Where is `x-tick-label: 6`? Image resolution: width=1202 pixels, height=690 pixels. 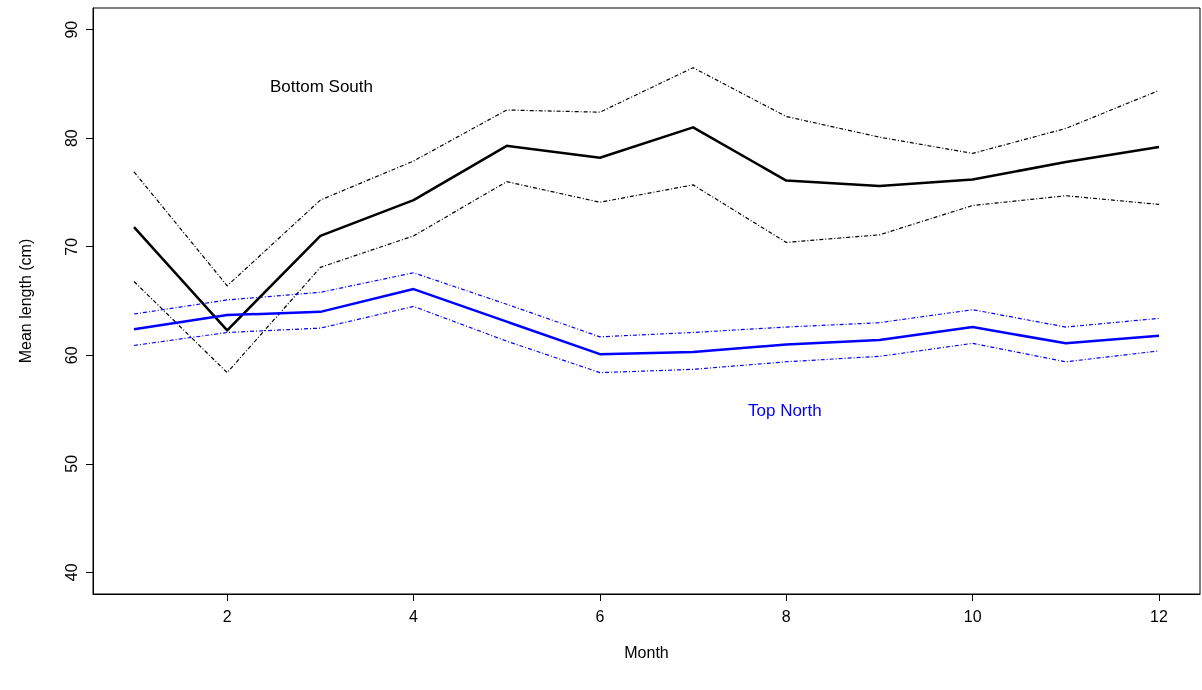 x-tick-label: 6 is located at coordinates (600, 616).